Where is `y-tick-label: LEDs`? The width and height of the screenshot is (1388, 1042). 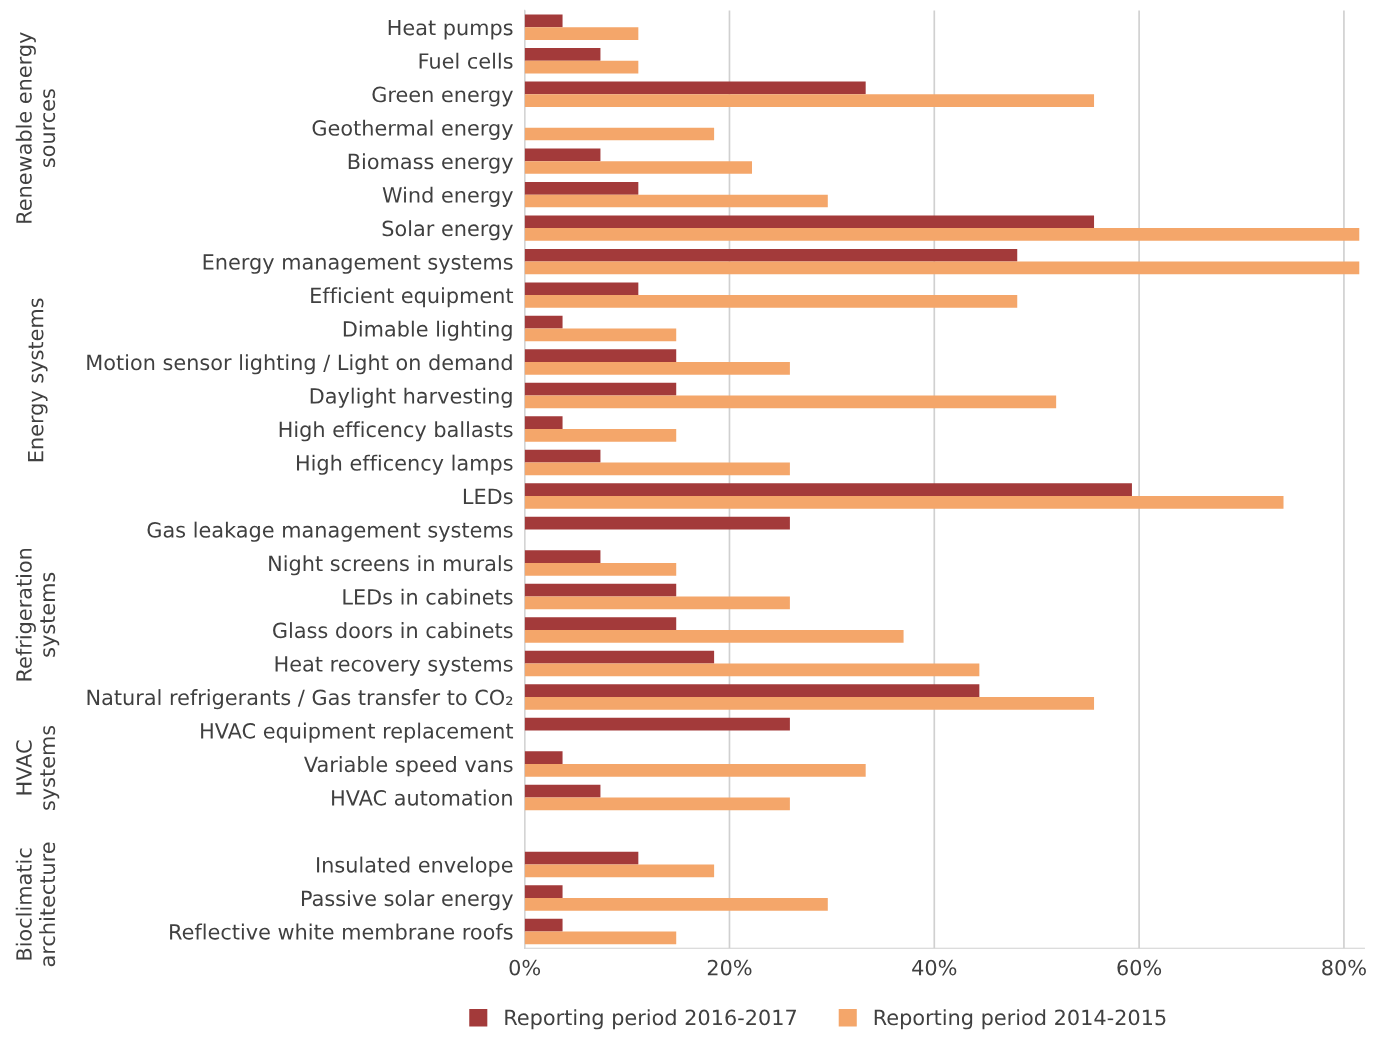 y-tick-label: LEDs is located at coordinates (488, 496).